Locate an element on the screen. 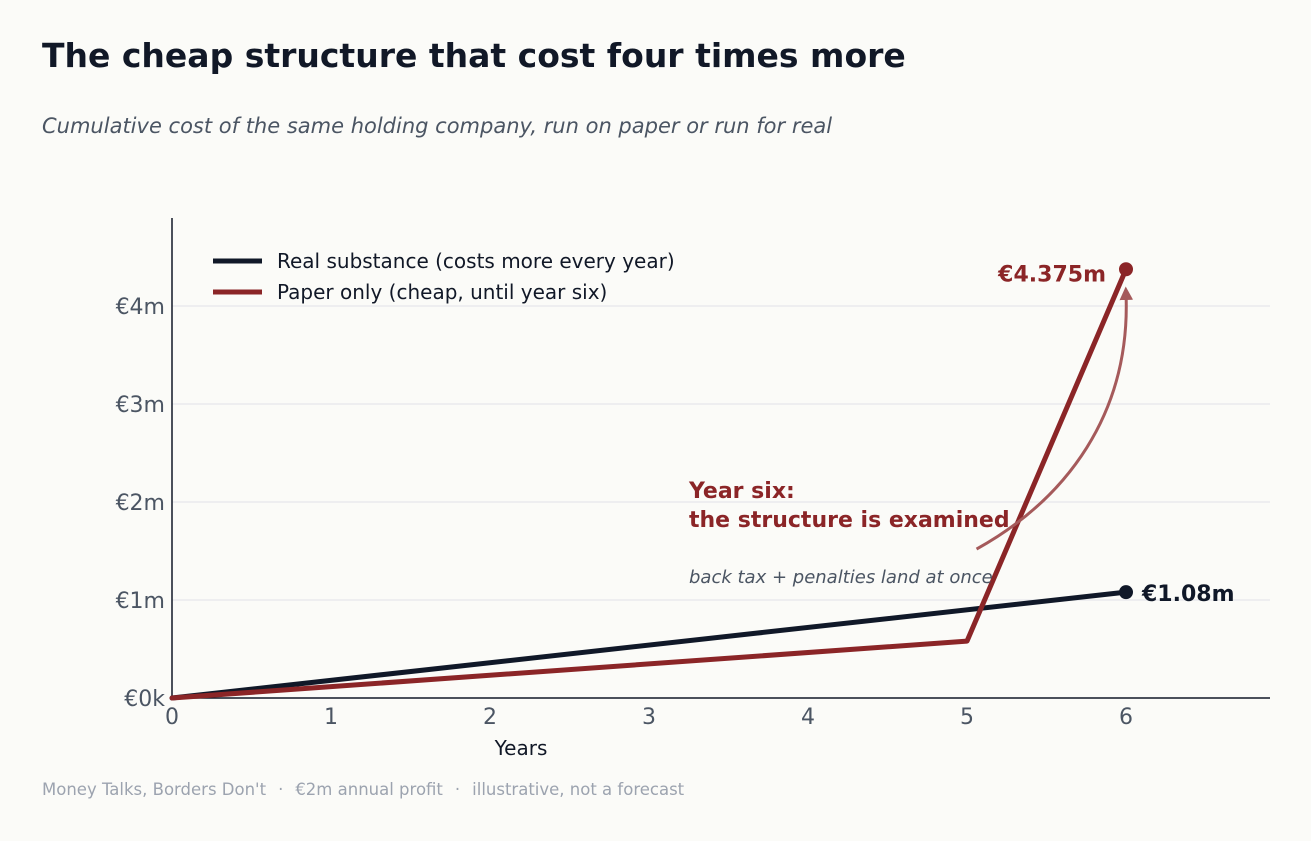 The height and width of the screenshot is (841, 1311). y-tick-label: €3m is located at coordinates (140, 405).